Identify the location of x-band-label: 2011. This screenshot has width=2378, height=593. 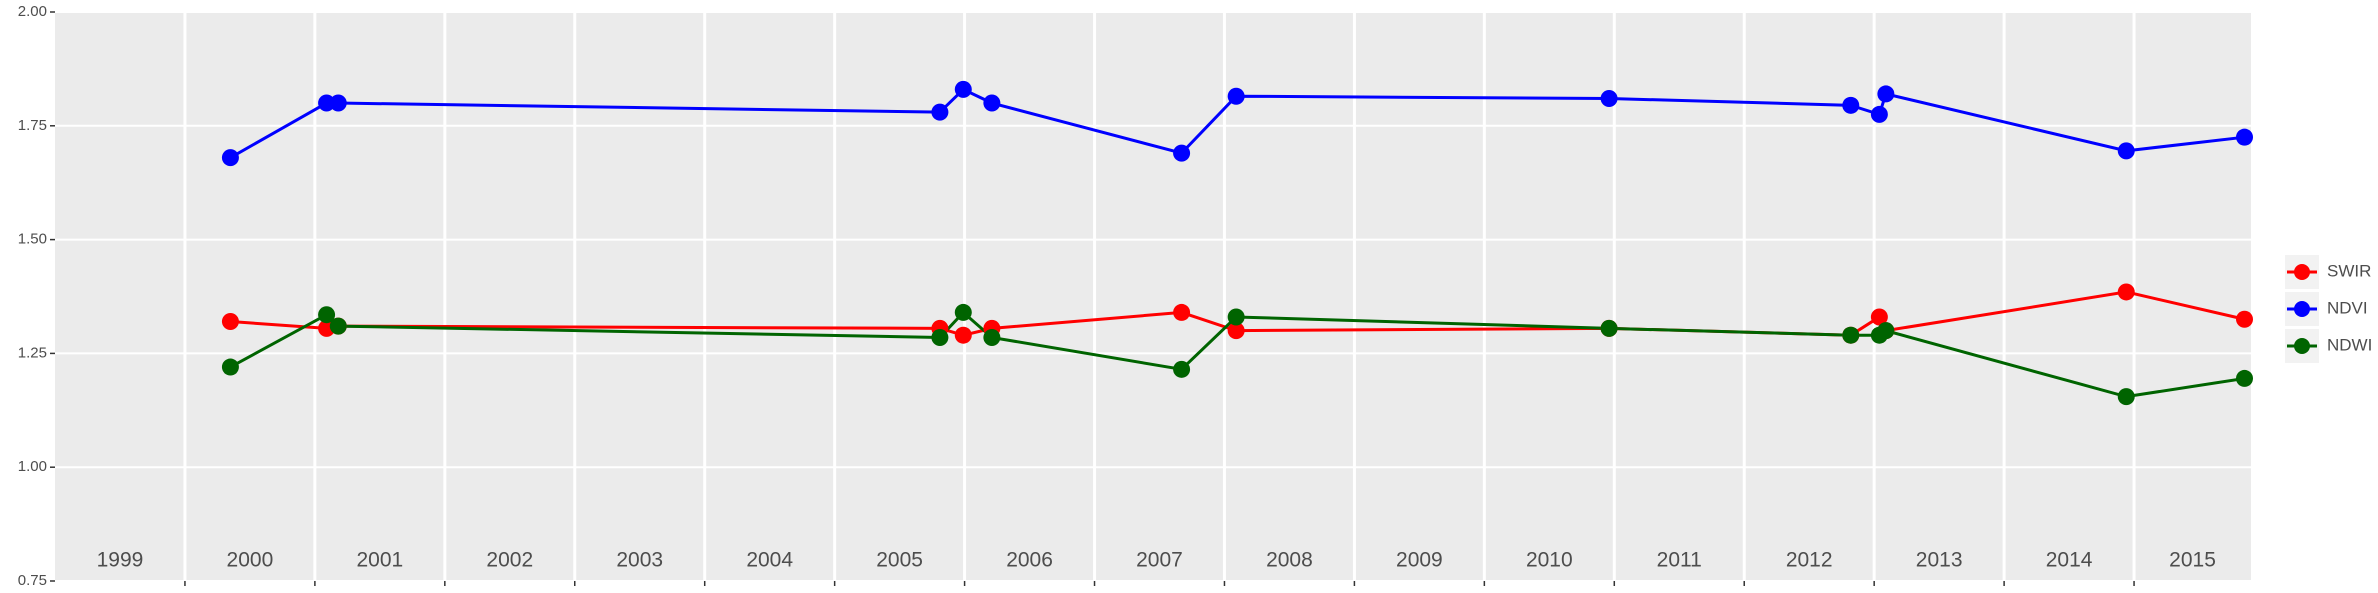
(1679, 560).